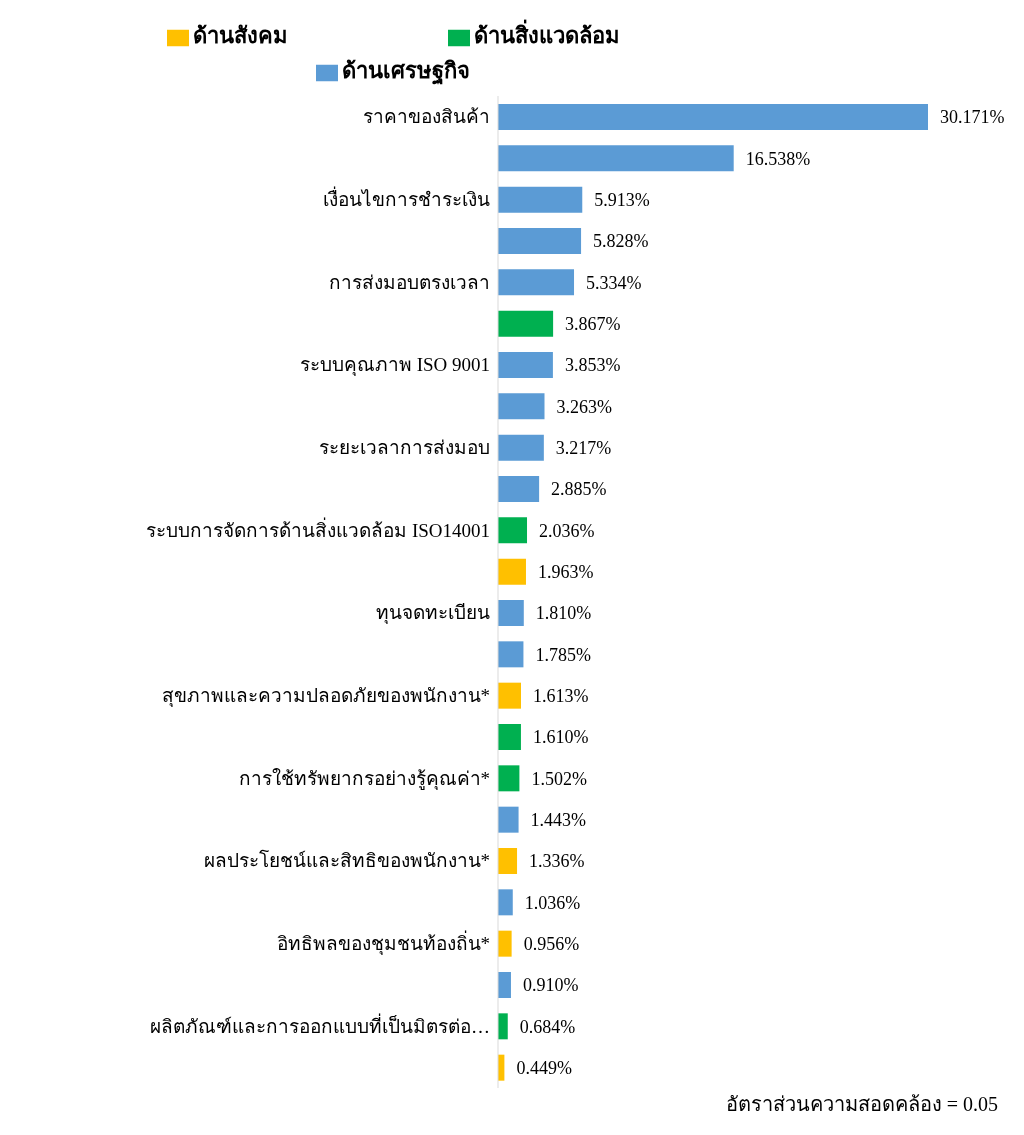 This screenshot has height=1135, width=1024. I want to click on data-label: 1.613%, so click(560, 696).